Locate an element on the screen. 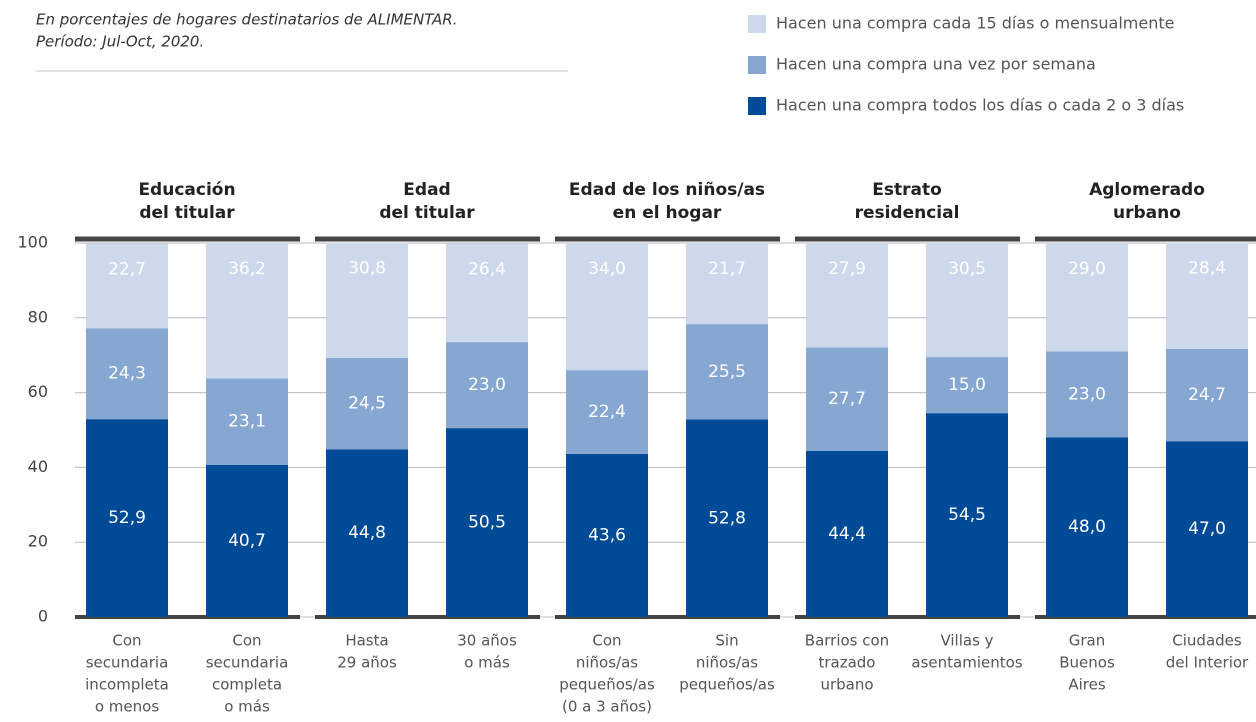 This screenshot has width=1256, height=722. x-tick-label: Ciudades is located at coordinates (1207, 641).